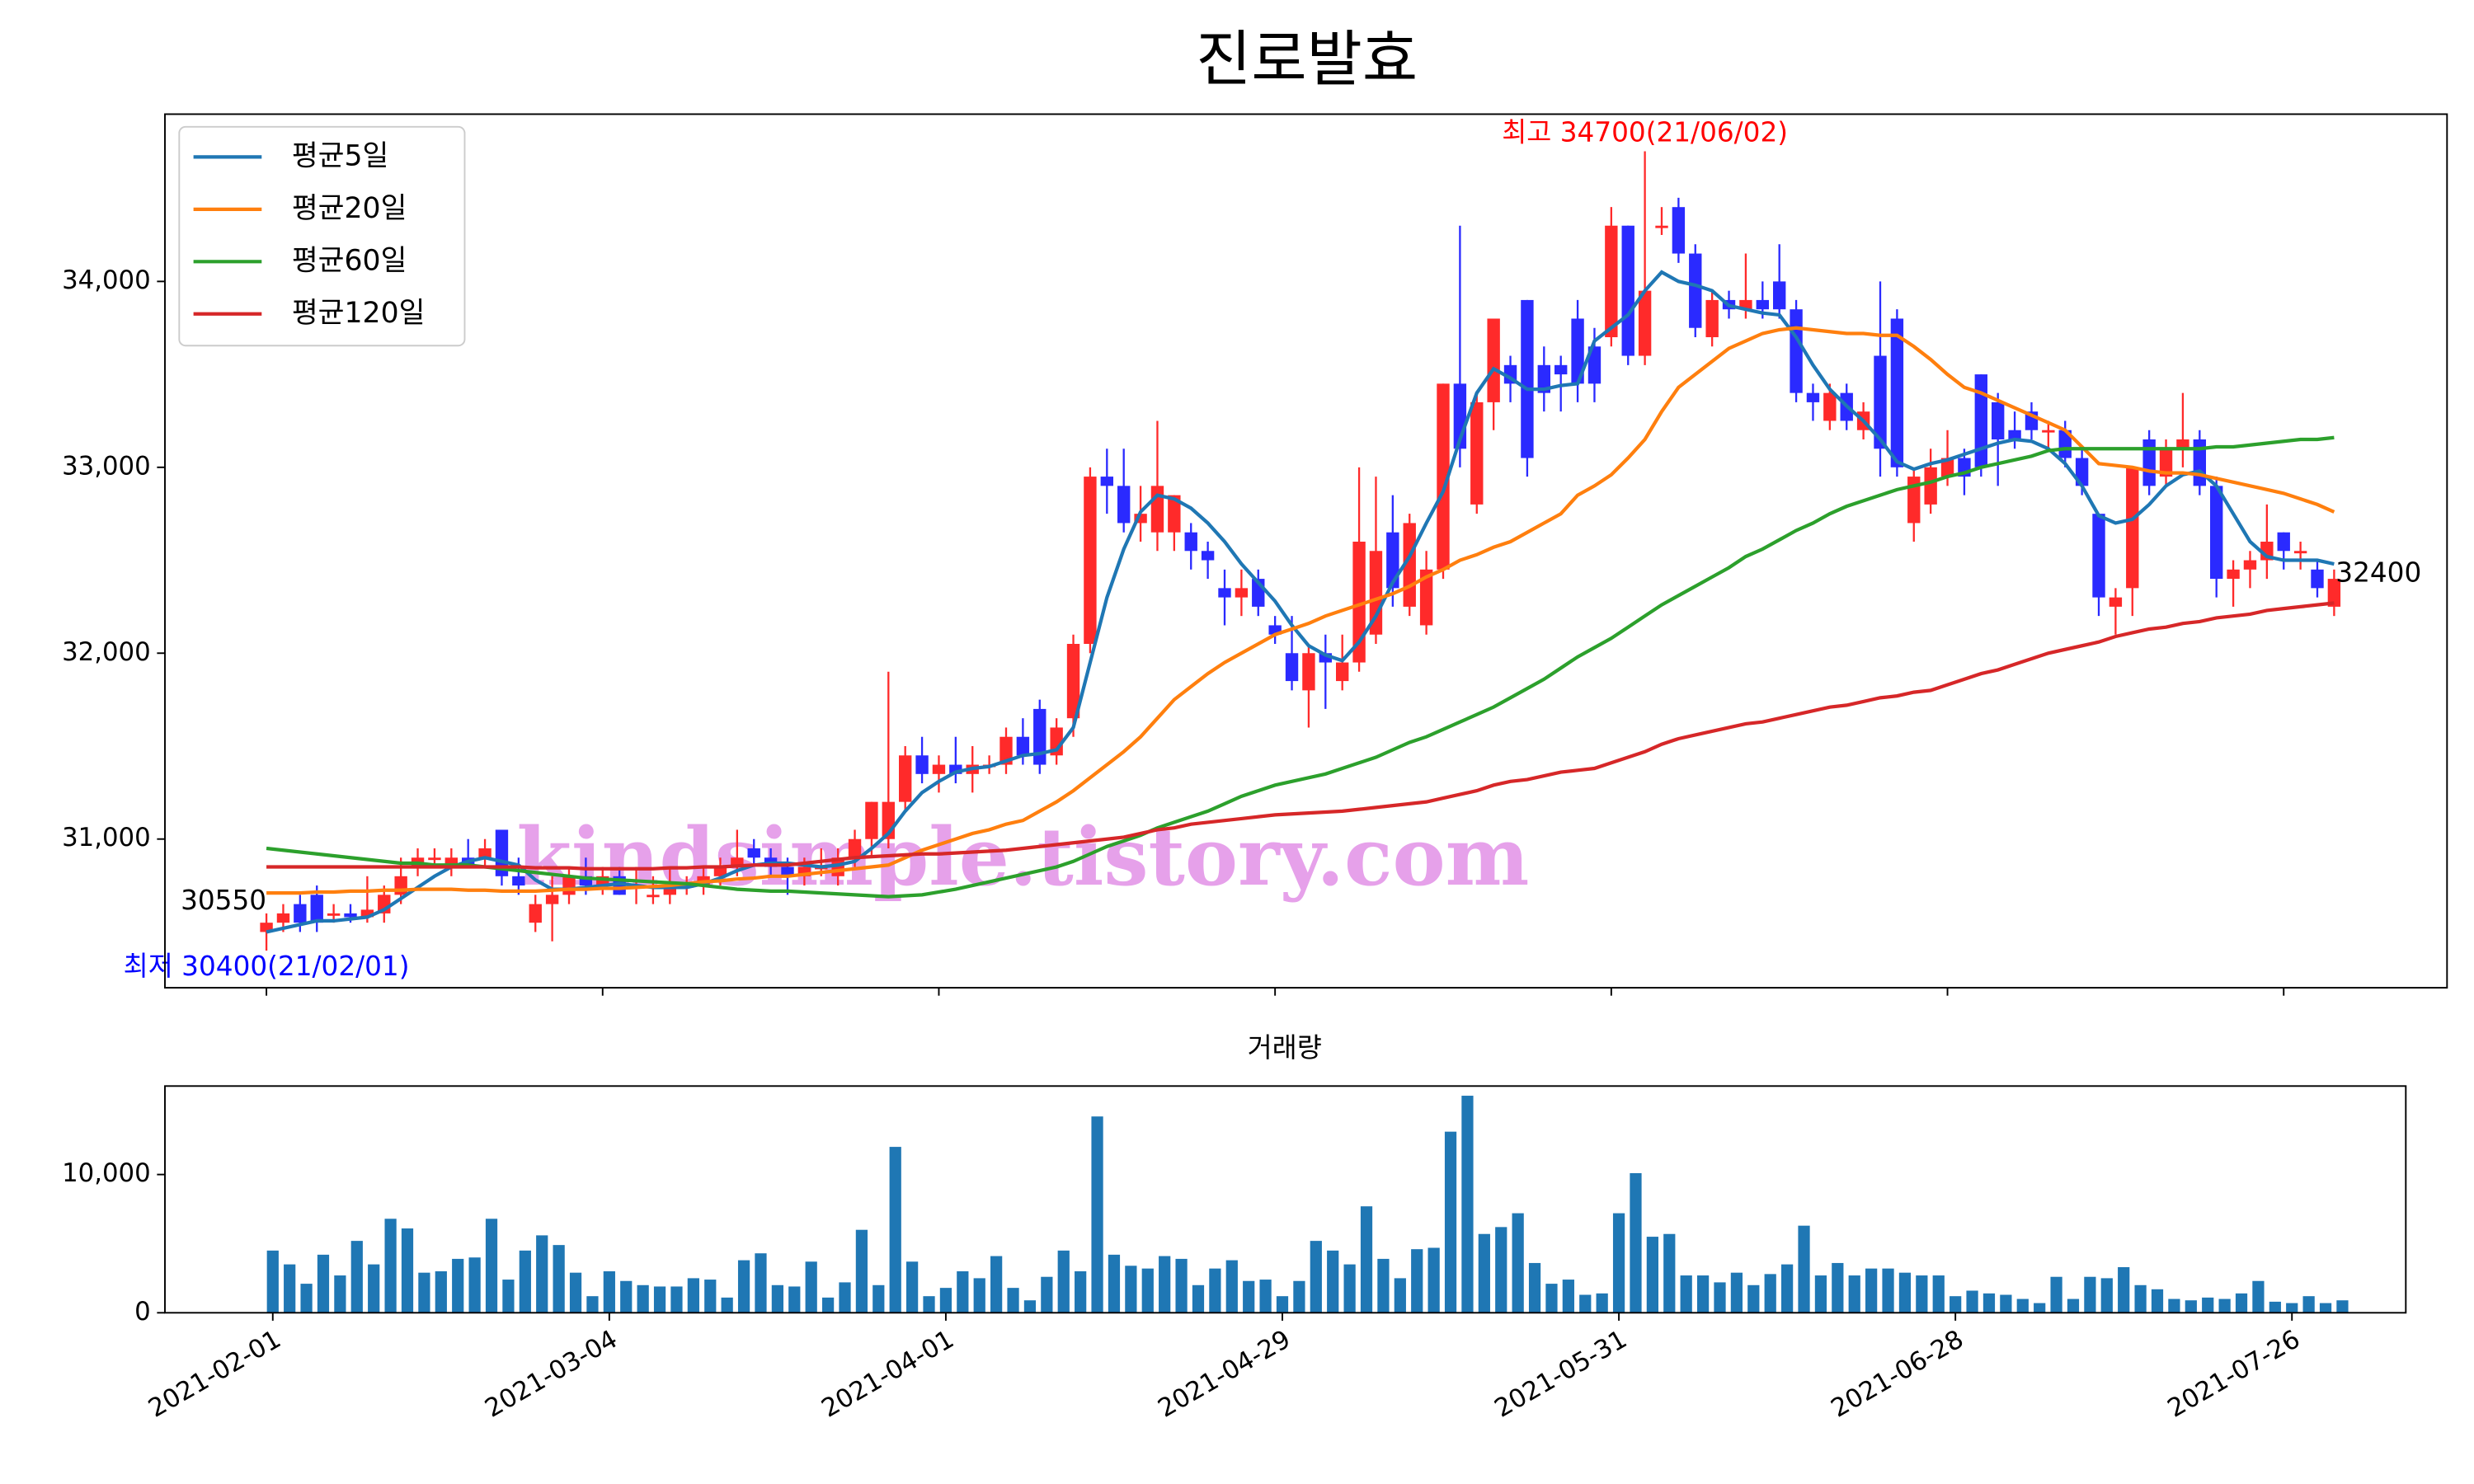  What do you see at coordinates (106, 652) in the screenshot?
I see `y-tick-label: 32,000` at bounding box center [106, 652].